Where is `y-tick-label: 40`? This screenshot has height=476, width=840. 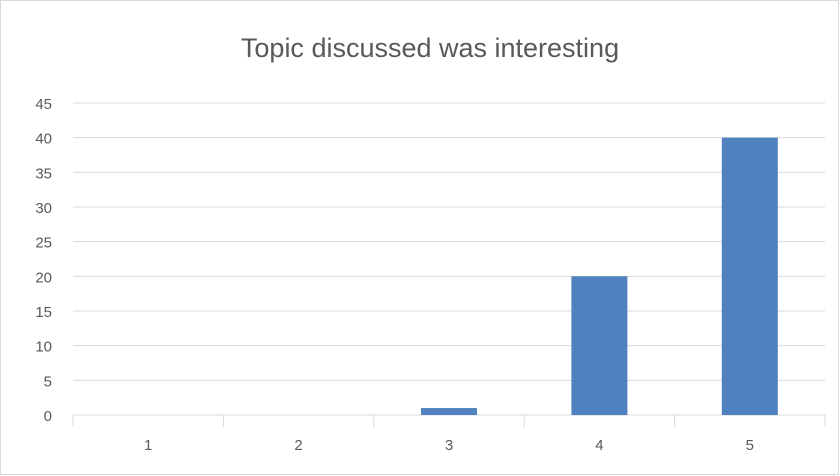
y-tick-label: 40 is located at coordinates (43, 139).